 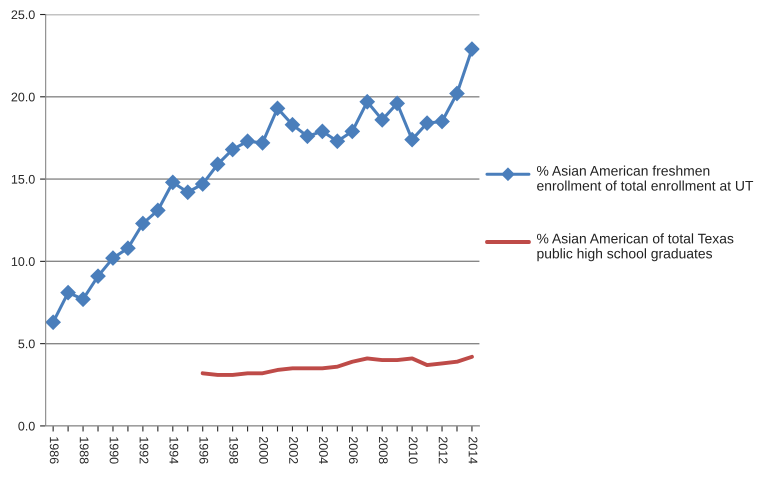 What do you see at coordinates (26, 426) in the screenshot?
I see `y-tick-label: 0.0` at bounding box center [26, 426].